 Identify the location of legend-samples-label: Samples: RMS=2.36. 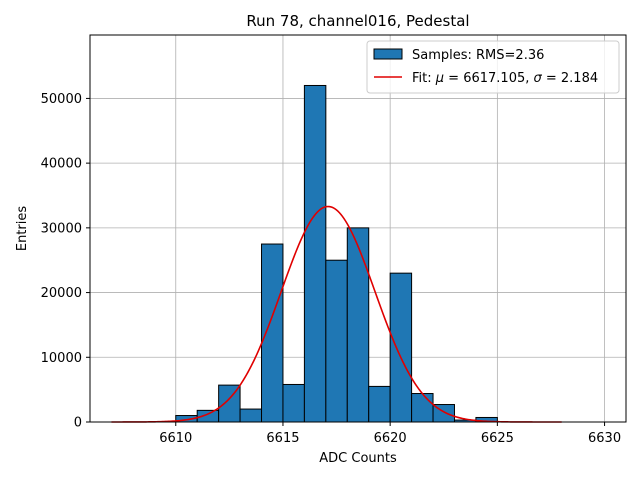
(478, 55).